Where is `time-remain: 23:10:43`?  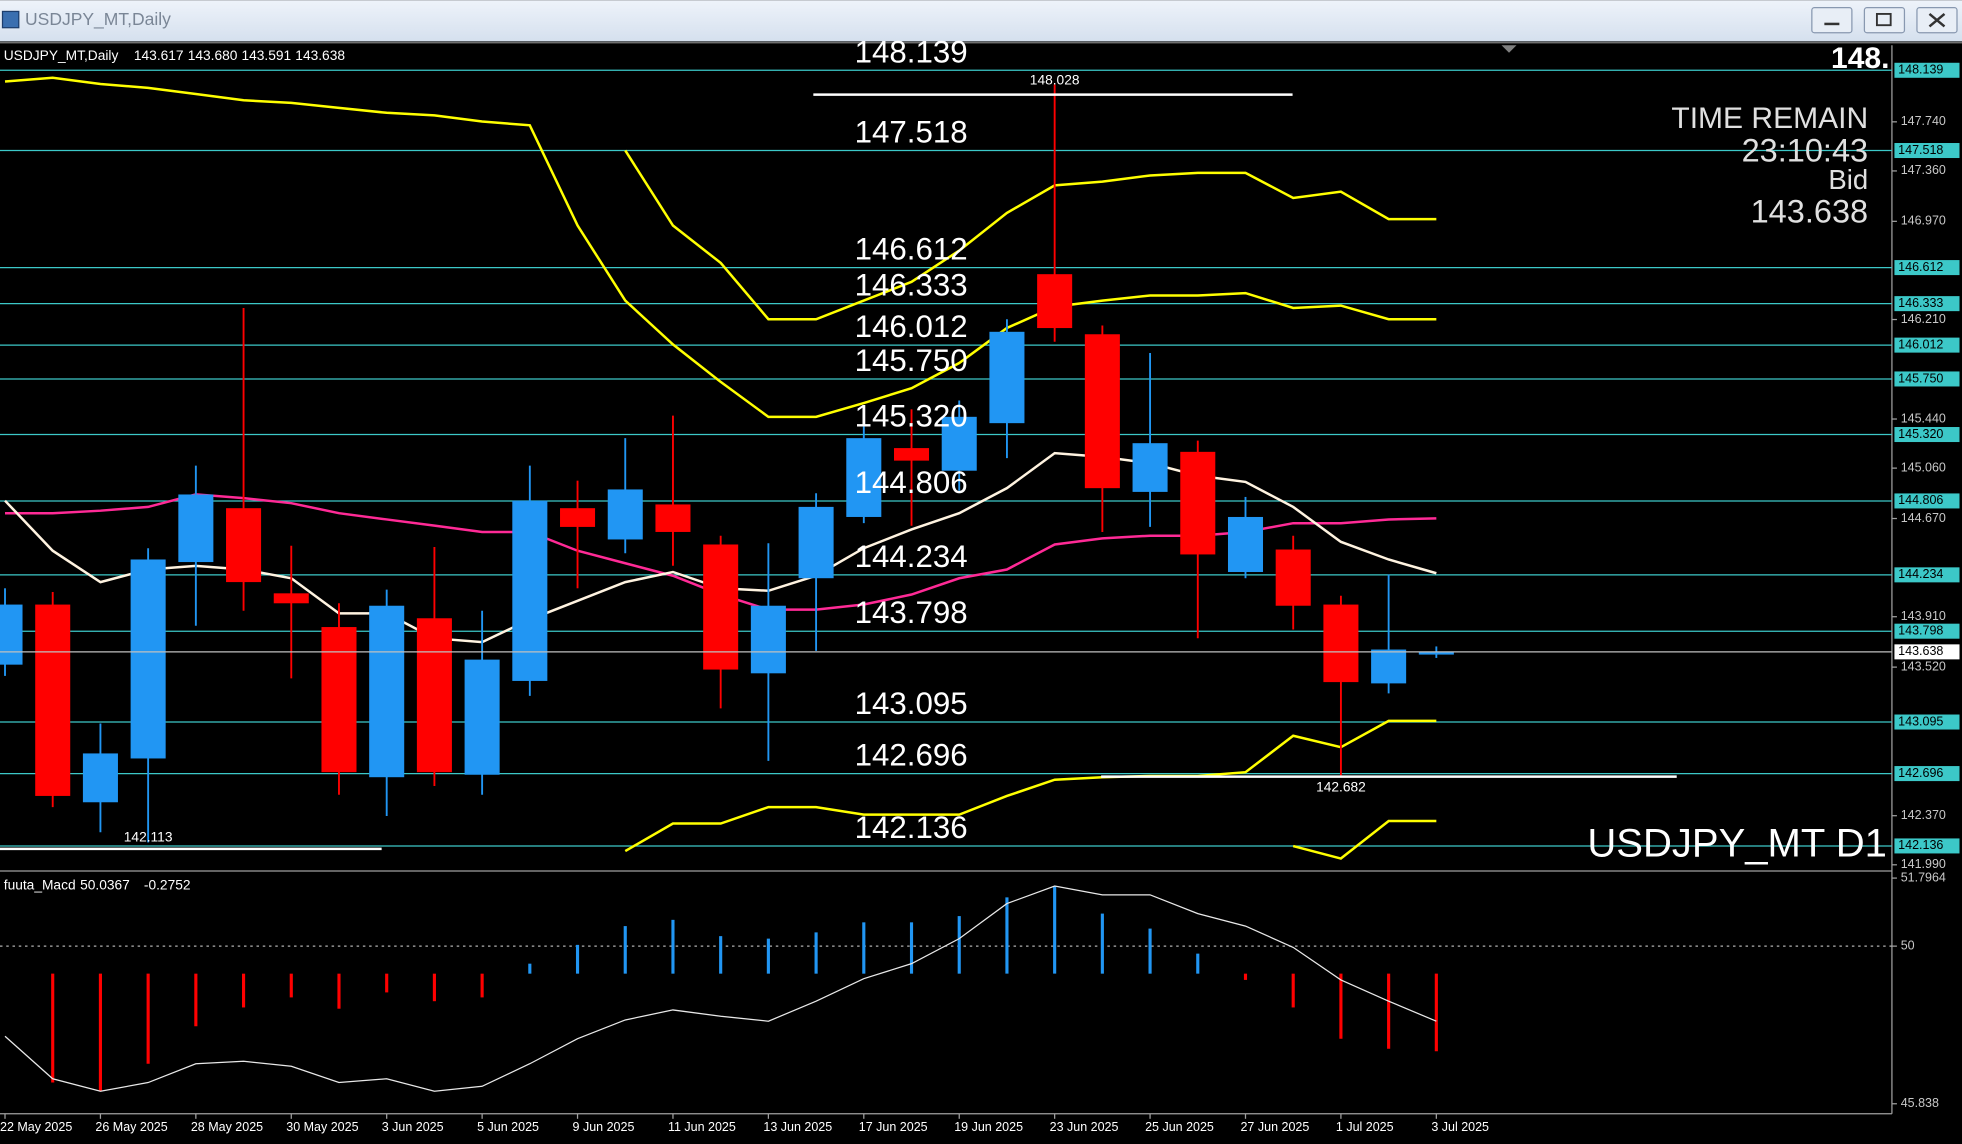
time-remain: 23:10:43 is located at coordinates (1805, 150).